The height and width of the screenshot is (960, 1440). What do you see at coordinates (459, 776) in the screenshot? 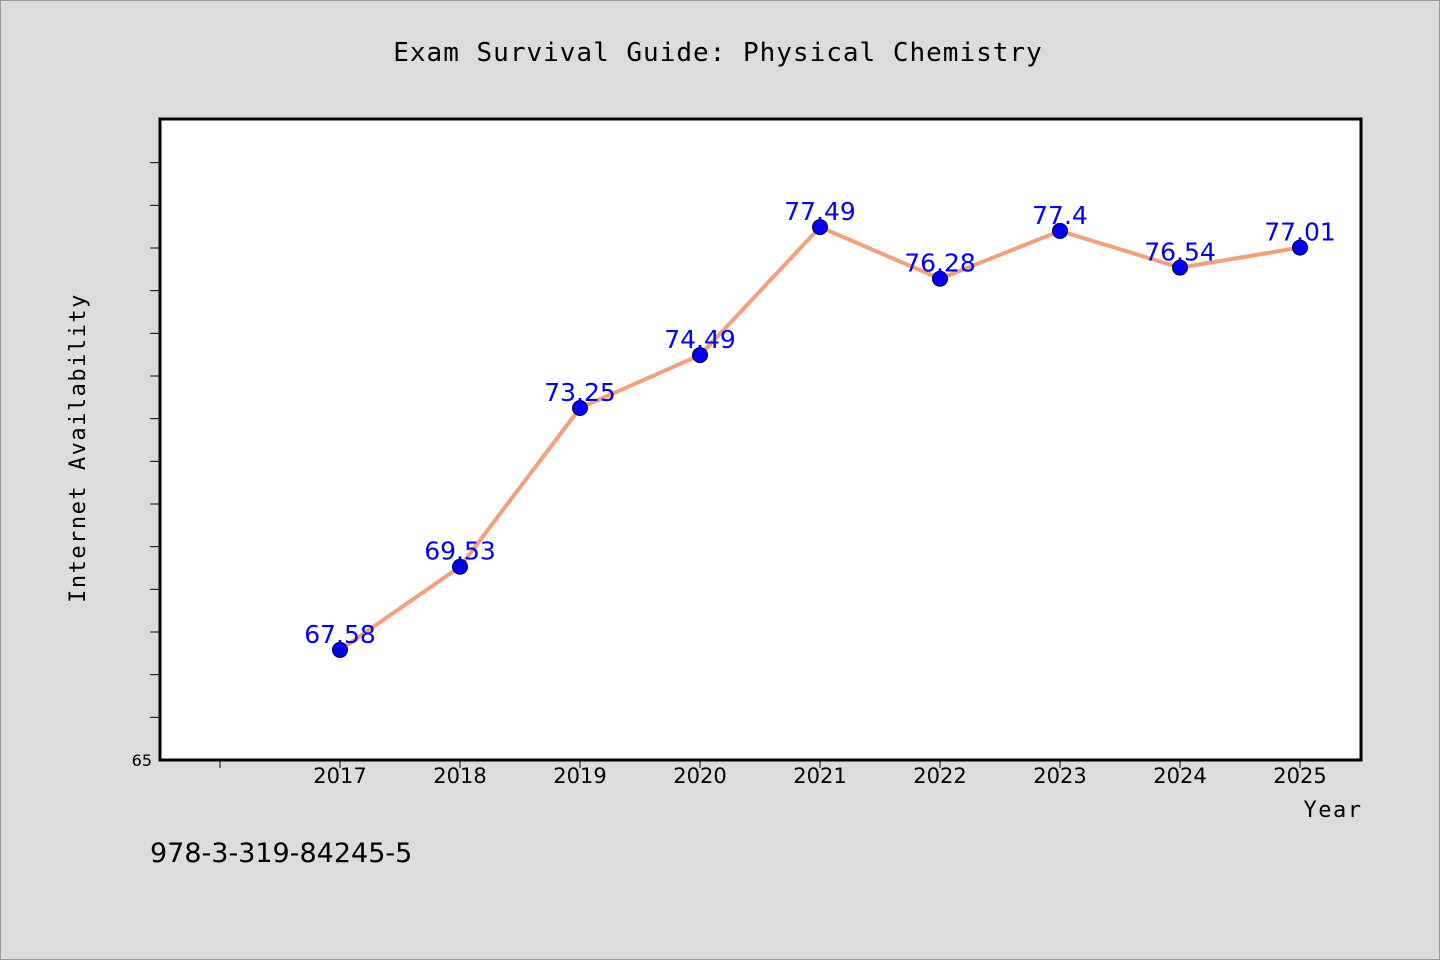
I see `x-tick-label: 2018` at bounding box center [459, 776].